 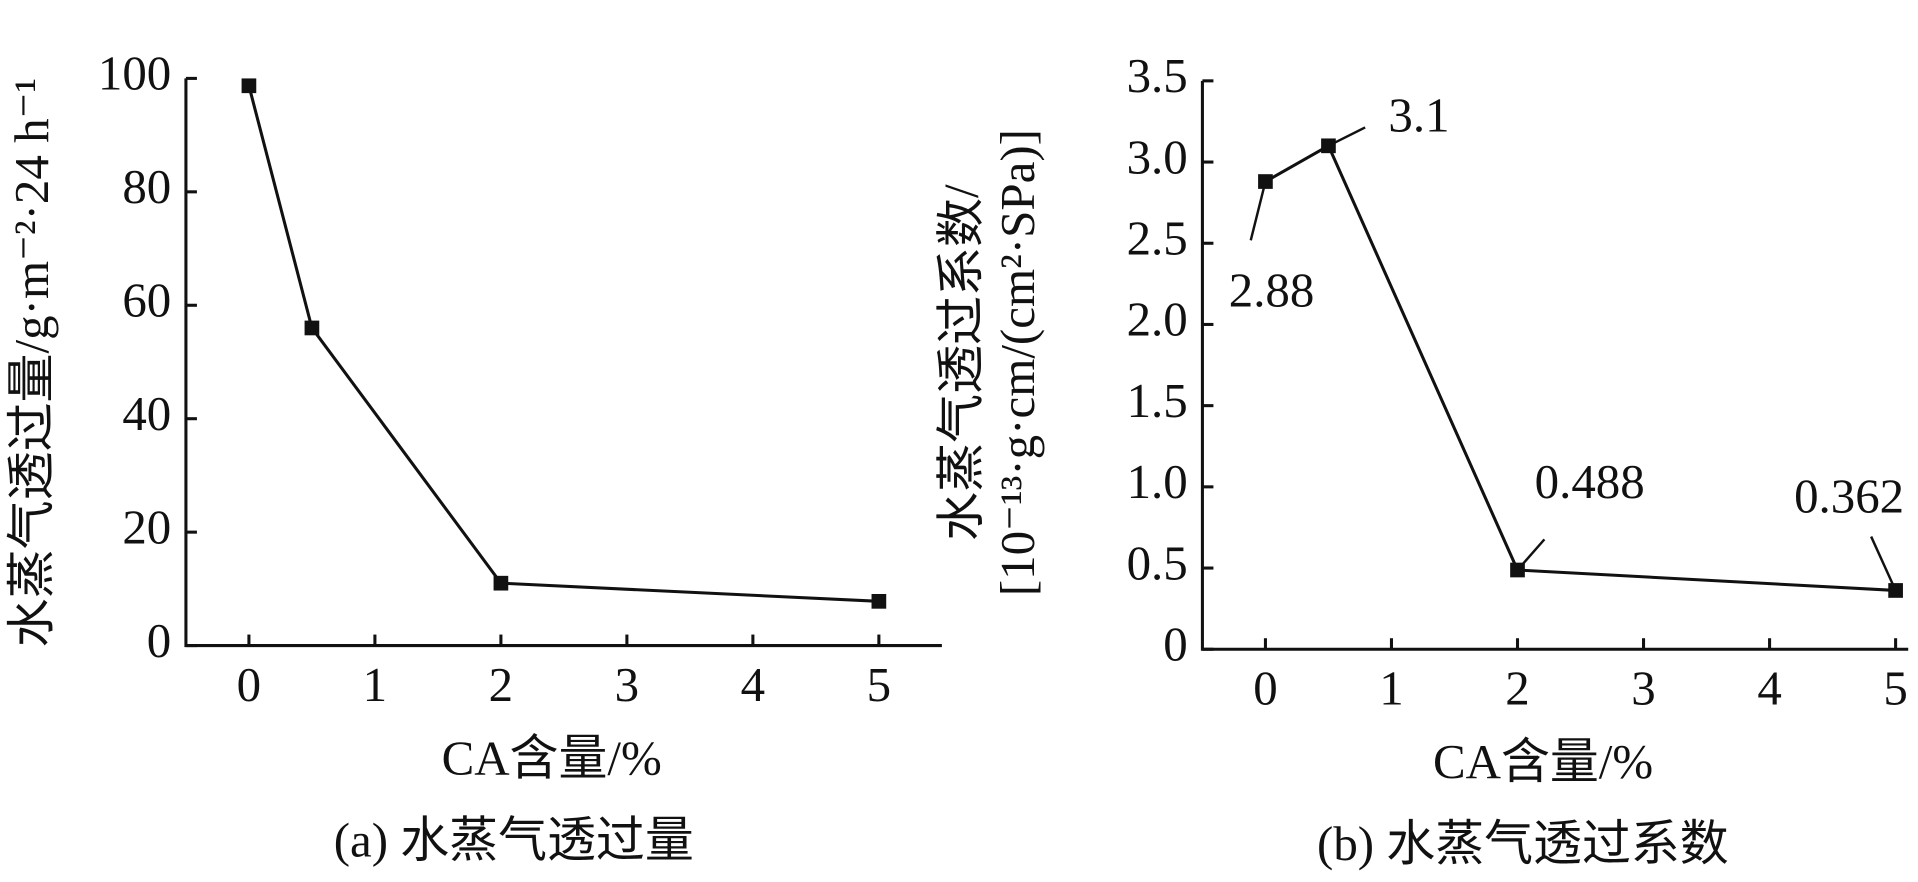 What do you see at coordinates (1157, 319) in the screenshot?
I see `y-tick-label: 2.0` at bounding box center [1157, 319].